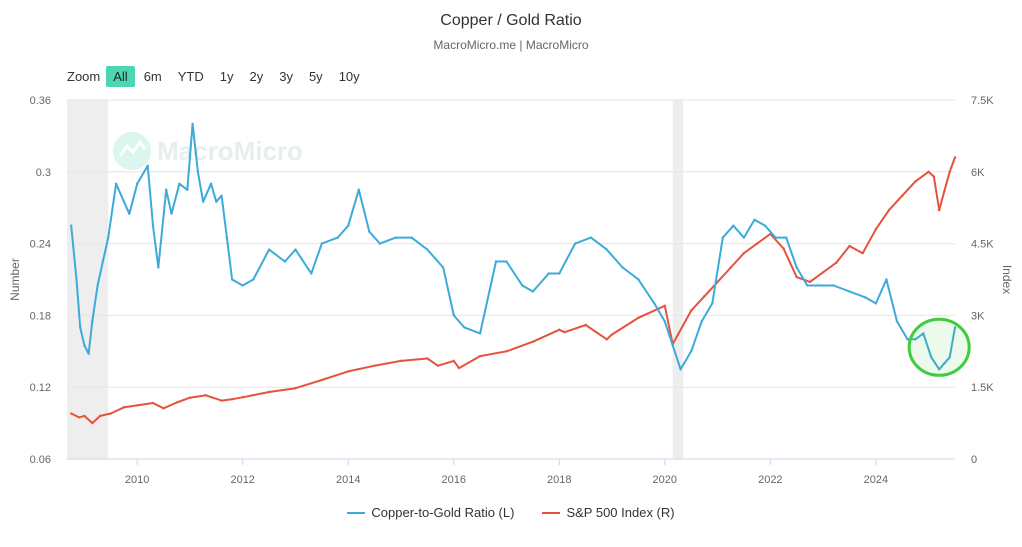 The height and width of the screenshot is (547, 1022). What do you see at coordinates (315, 76) in the screenshot?
I see `zoom-button-5y: 5y` at bounding box center [315, 76].